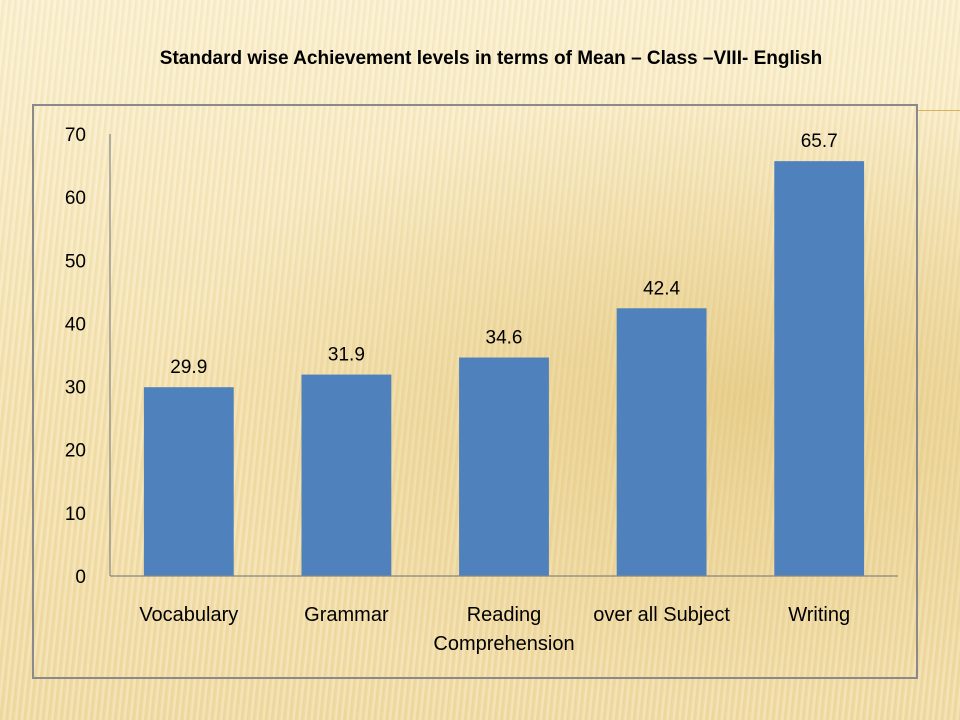  I want to click on data-label: 29.9, so click(188, 367).